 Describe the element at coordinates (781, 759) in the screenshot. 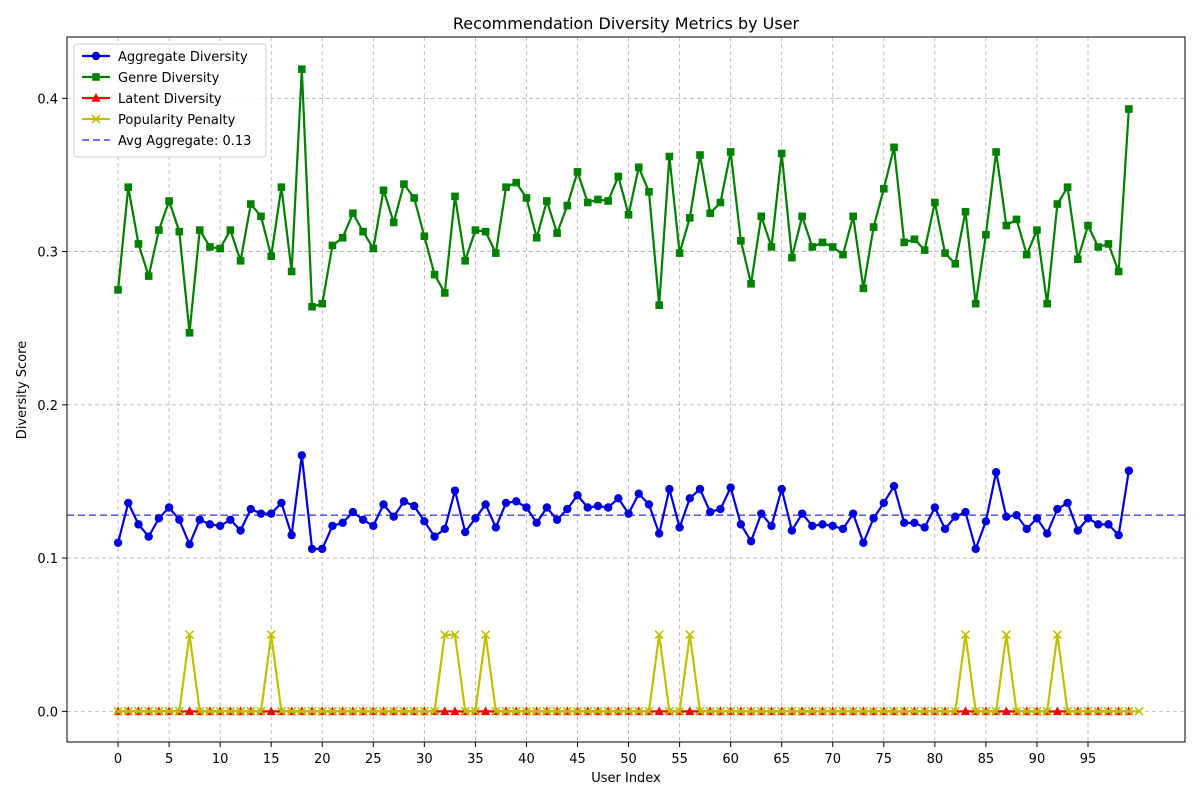

I see `x-tick-label: 65` at that location.